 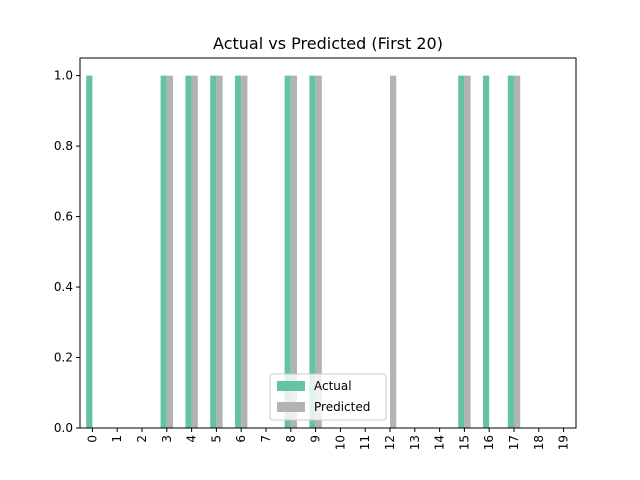 I want to click on x-tick-label-1: 1, so click(x=117, y=439).